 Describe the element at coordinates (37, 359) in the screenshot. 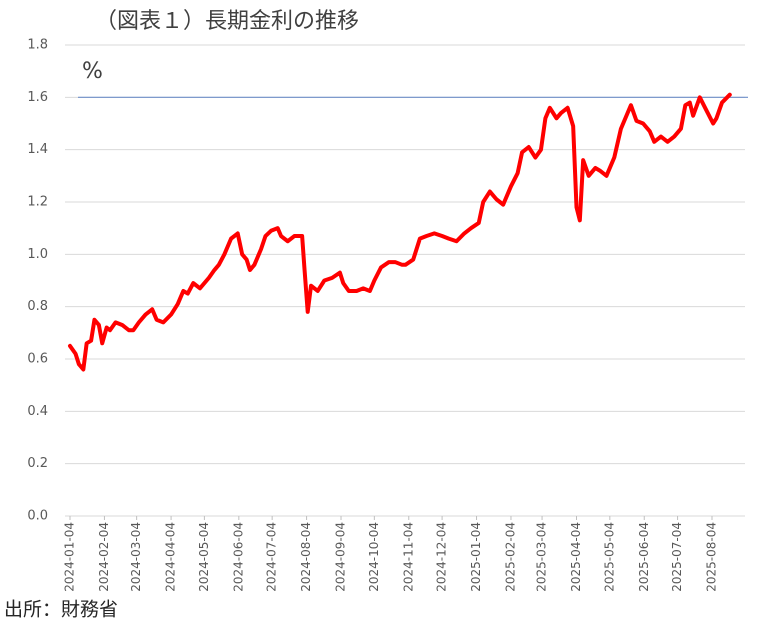

I see `y-tick-label: 0.6` at that location.